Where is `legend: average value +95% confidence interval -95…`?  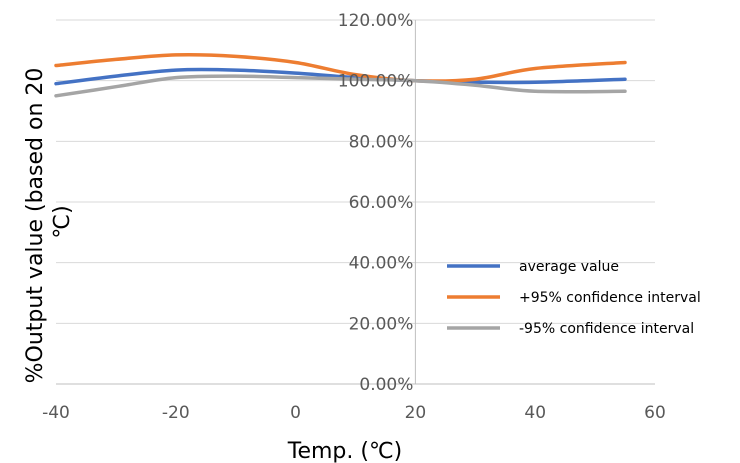
legend: average value +95% confidence interval -95… is located at coordinates (574, 298).